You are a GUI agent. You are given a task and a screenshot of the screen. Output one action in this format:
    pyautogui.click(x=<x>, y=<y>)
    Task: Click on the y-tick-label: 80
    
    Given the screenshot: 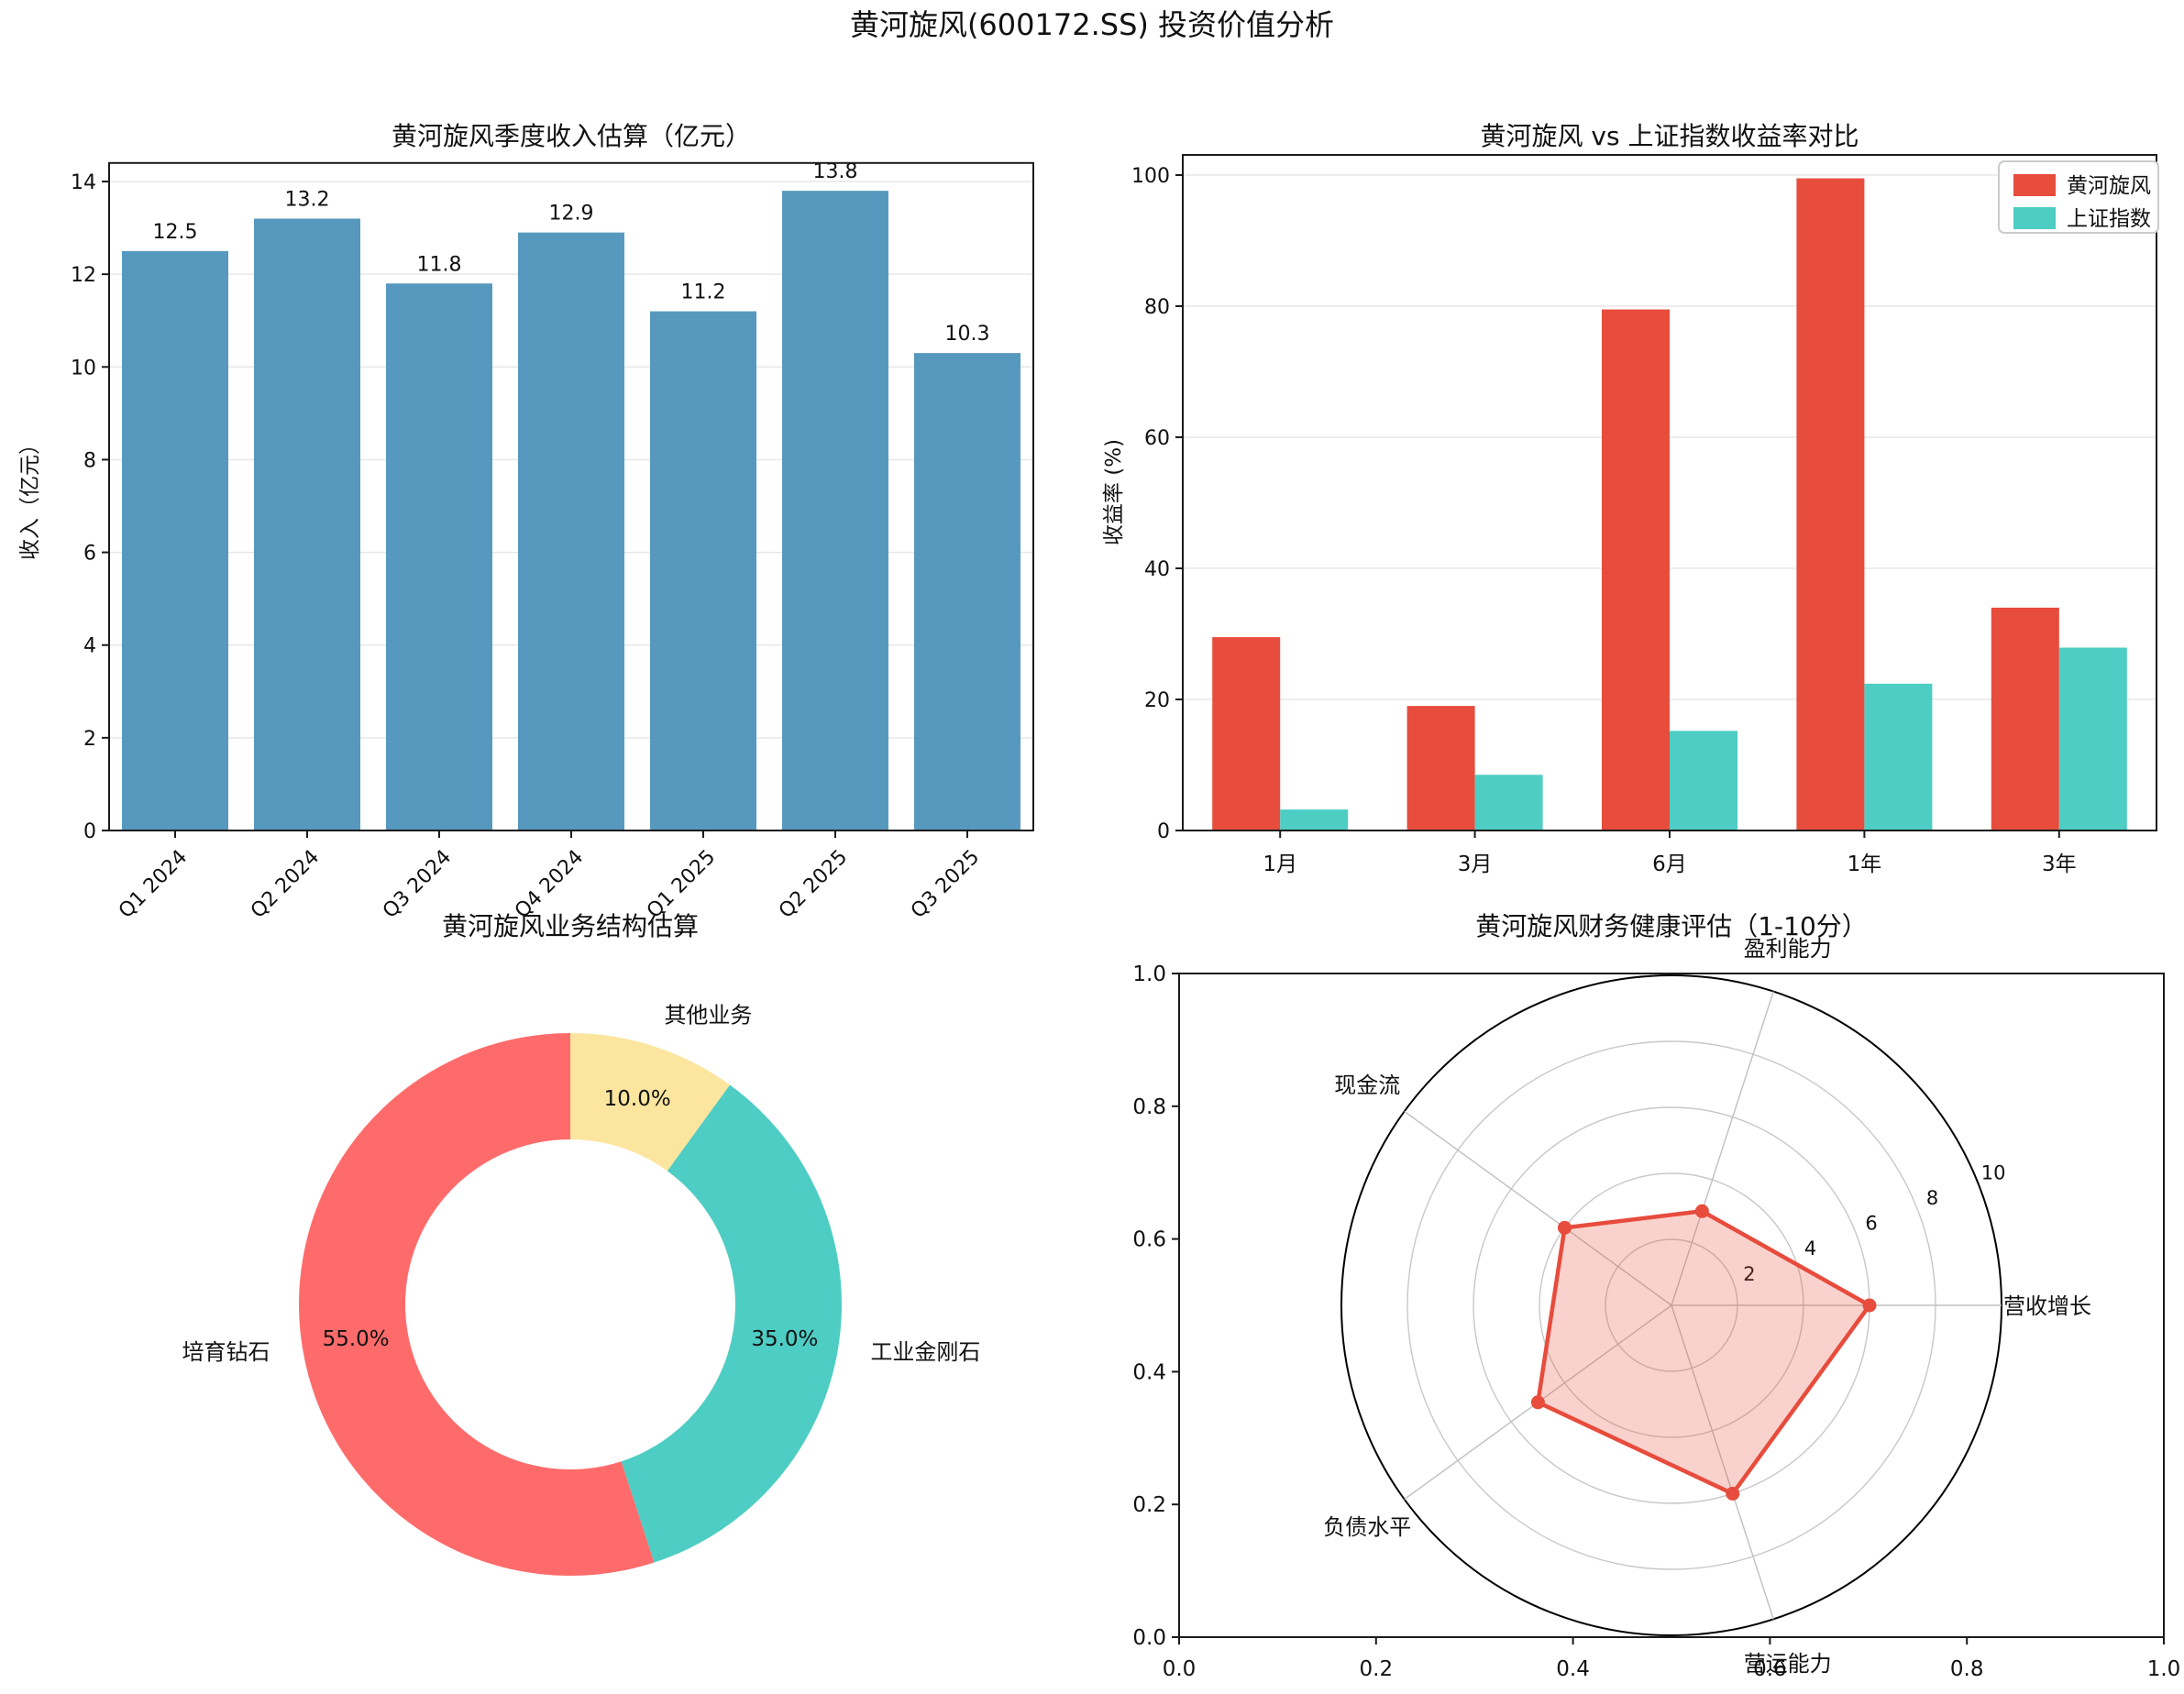 What is the action you would take?
    pyautogui.click(x=1157, y=307)
    